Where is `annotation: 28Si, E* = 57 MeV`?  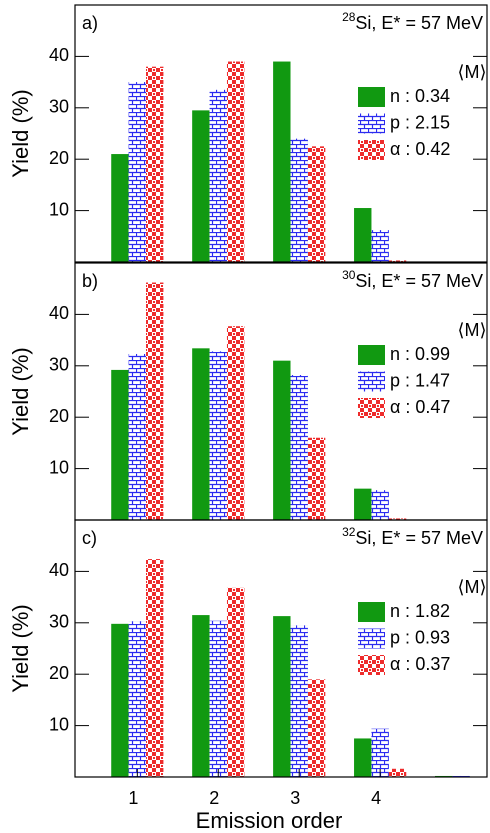
annotation: 28Si, E* = 57 MeV is located at coordinates (412, 21).